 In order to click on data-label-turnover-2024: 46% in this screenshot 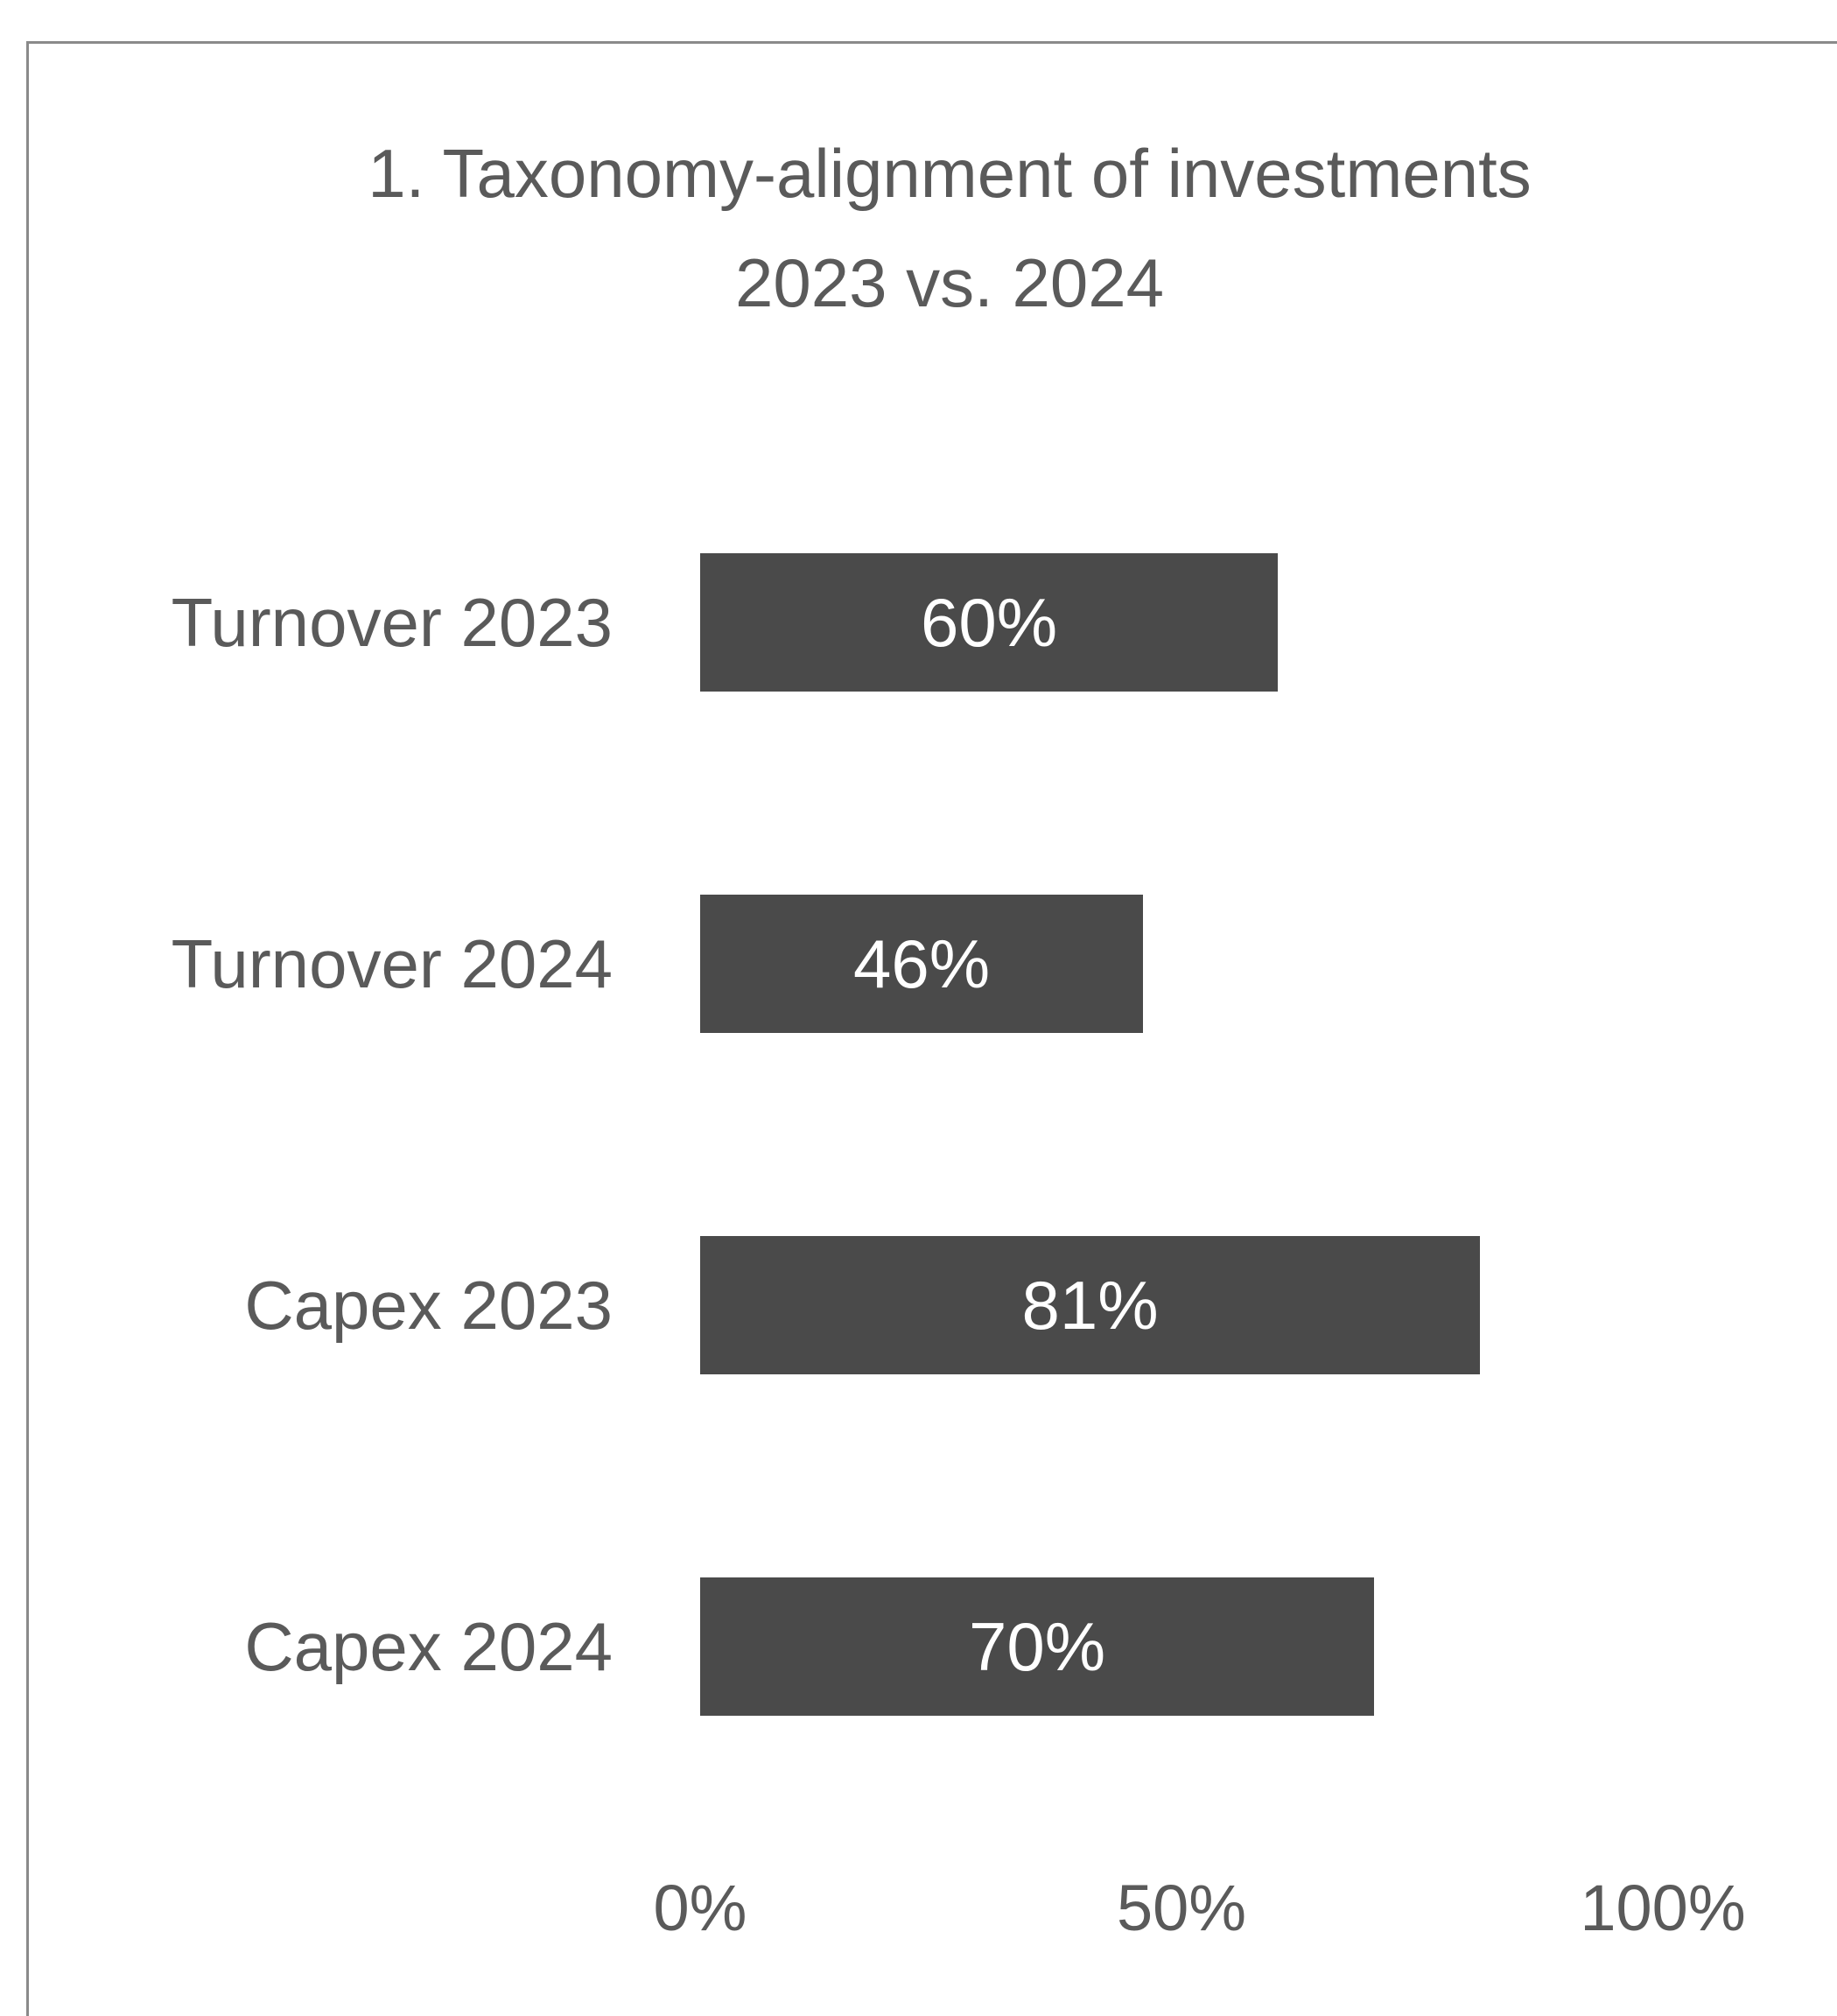, I will do `click(921, 964)`.